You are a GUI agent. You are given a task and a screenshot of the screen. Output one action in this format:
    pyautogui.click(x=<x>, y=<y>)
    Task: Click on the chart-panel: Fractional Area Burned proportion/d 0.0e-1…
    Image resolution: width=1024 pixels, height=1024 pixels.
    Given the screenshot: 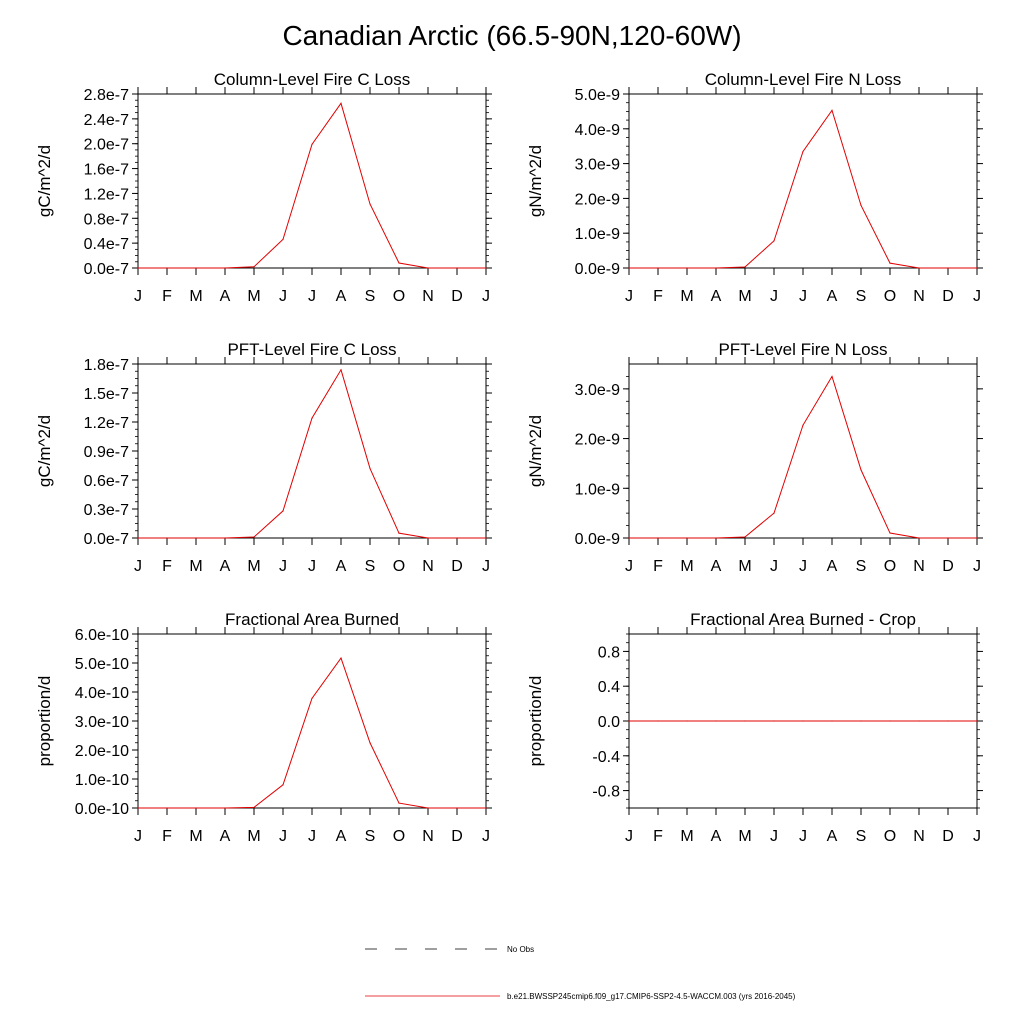 What is the action you would take?
    pyautogui.click(x=263, y=727)
    